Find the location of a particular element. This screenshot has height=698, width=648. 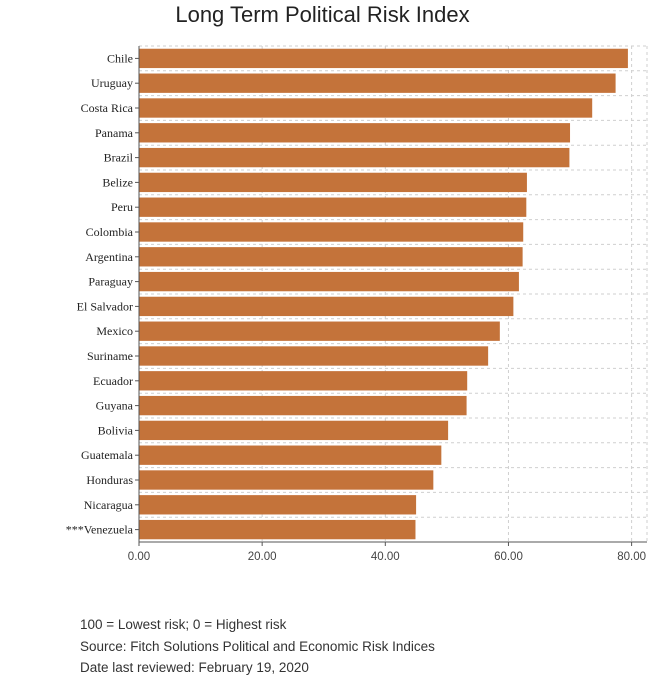

category-label: Suriname is located at coordinates (110, 356).